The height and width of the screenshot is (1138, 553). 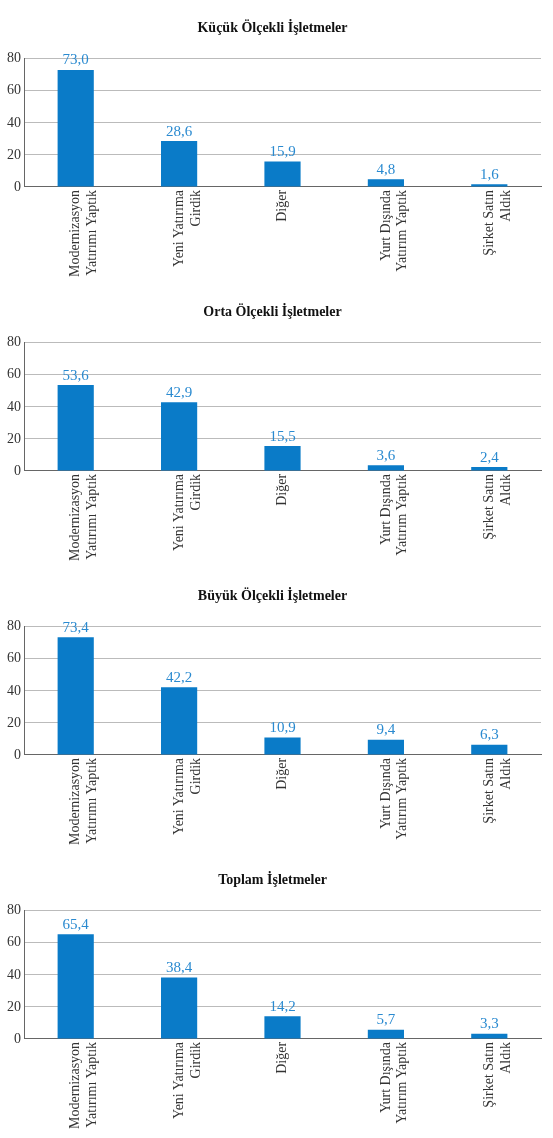 What do you see at coordinates (179, 391) in the screenshot?
I see `data-label: 42,9` at bounding box center [179, 391].